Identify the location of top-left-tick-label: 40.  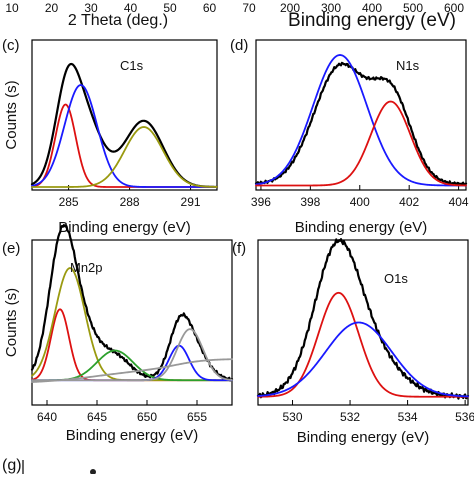
(131, 8).